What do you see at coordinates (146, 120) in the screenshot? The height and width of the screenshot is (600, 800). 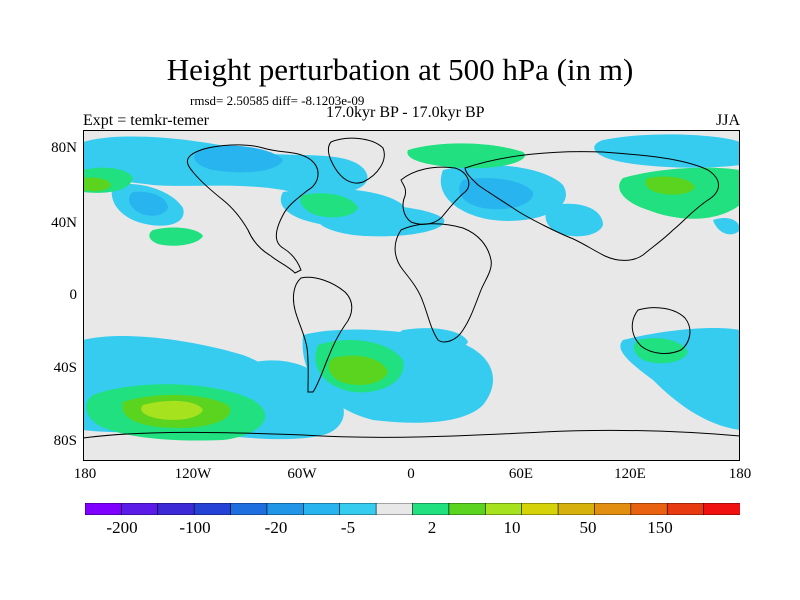 I see `experiment-label: Expt = temkr-temer` at bounding box center [146, 120].